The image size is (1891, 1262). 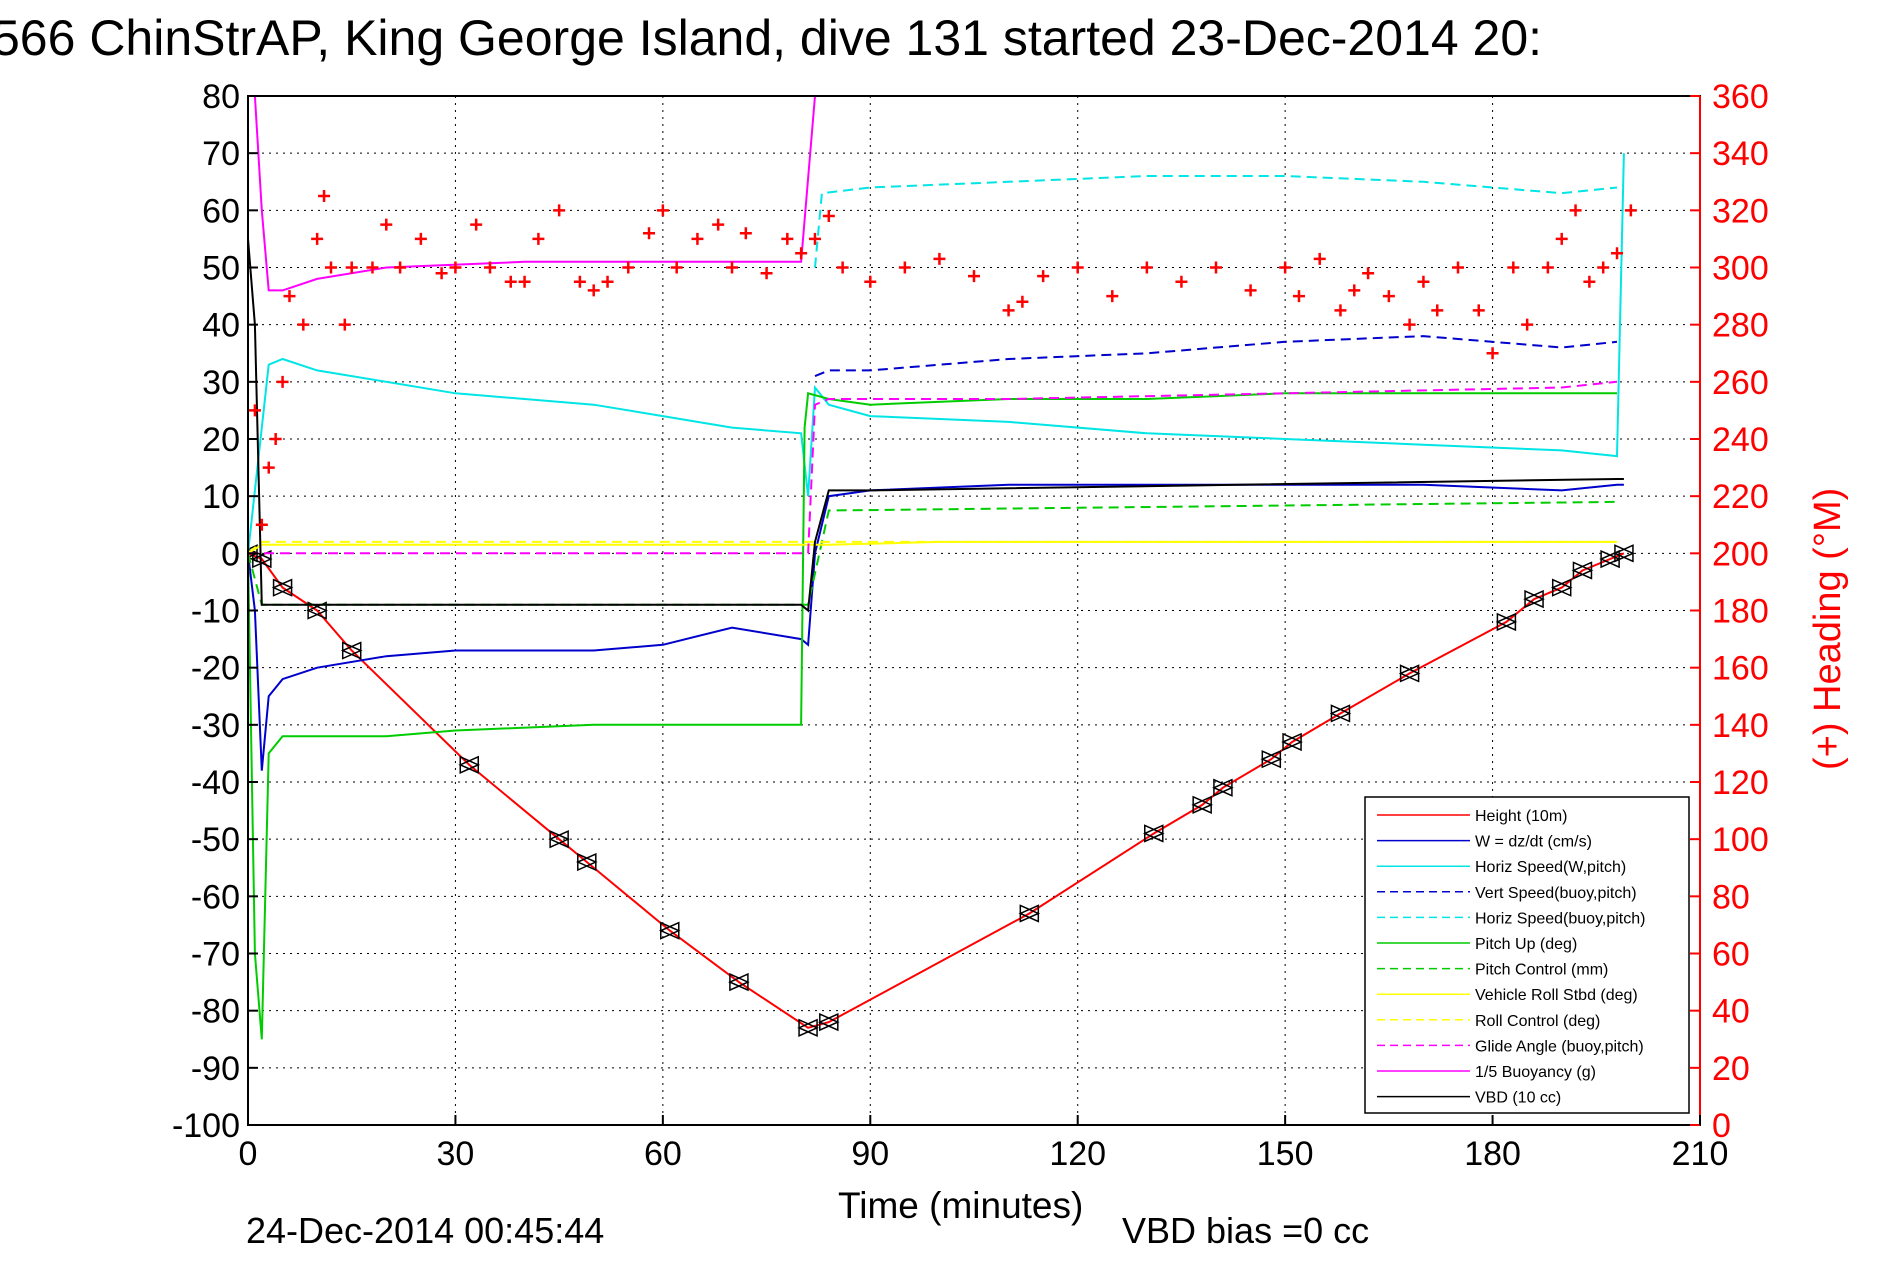 What do you see at coordinates (983, 1144) in the screenshot?
I see `x-axis: 0 30 60 90 120 150 180 210` at bounding box center [983, 1144].